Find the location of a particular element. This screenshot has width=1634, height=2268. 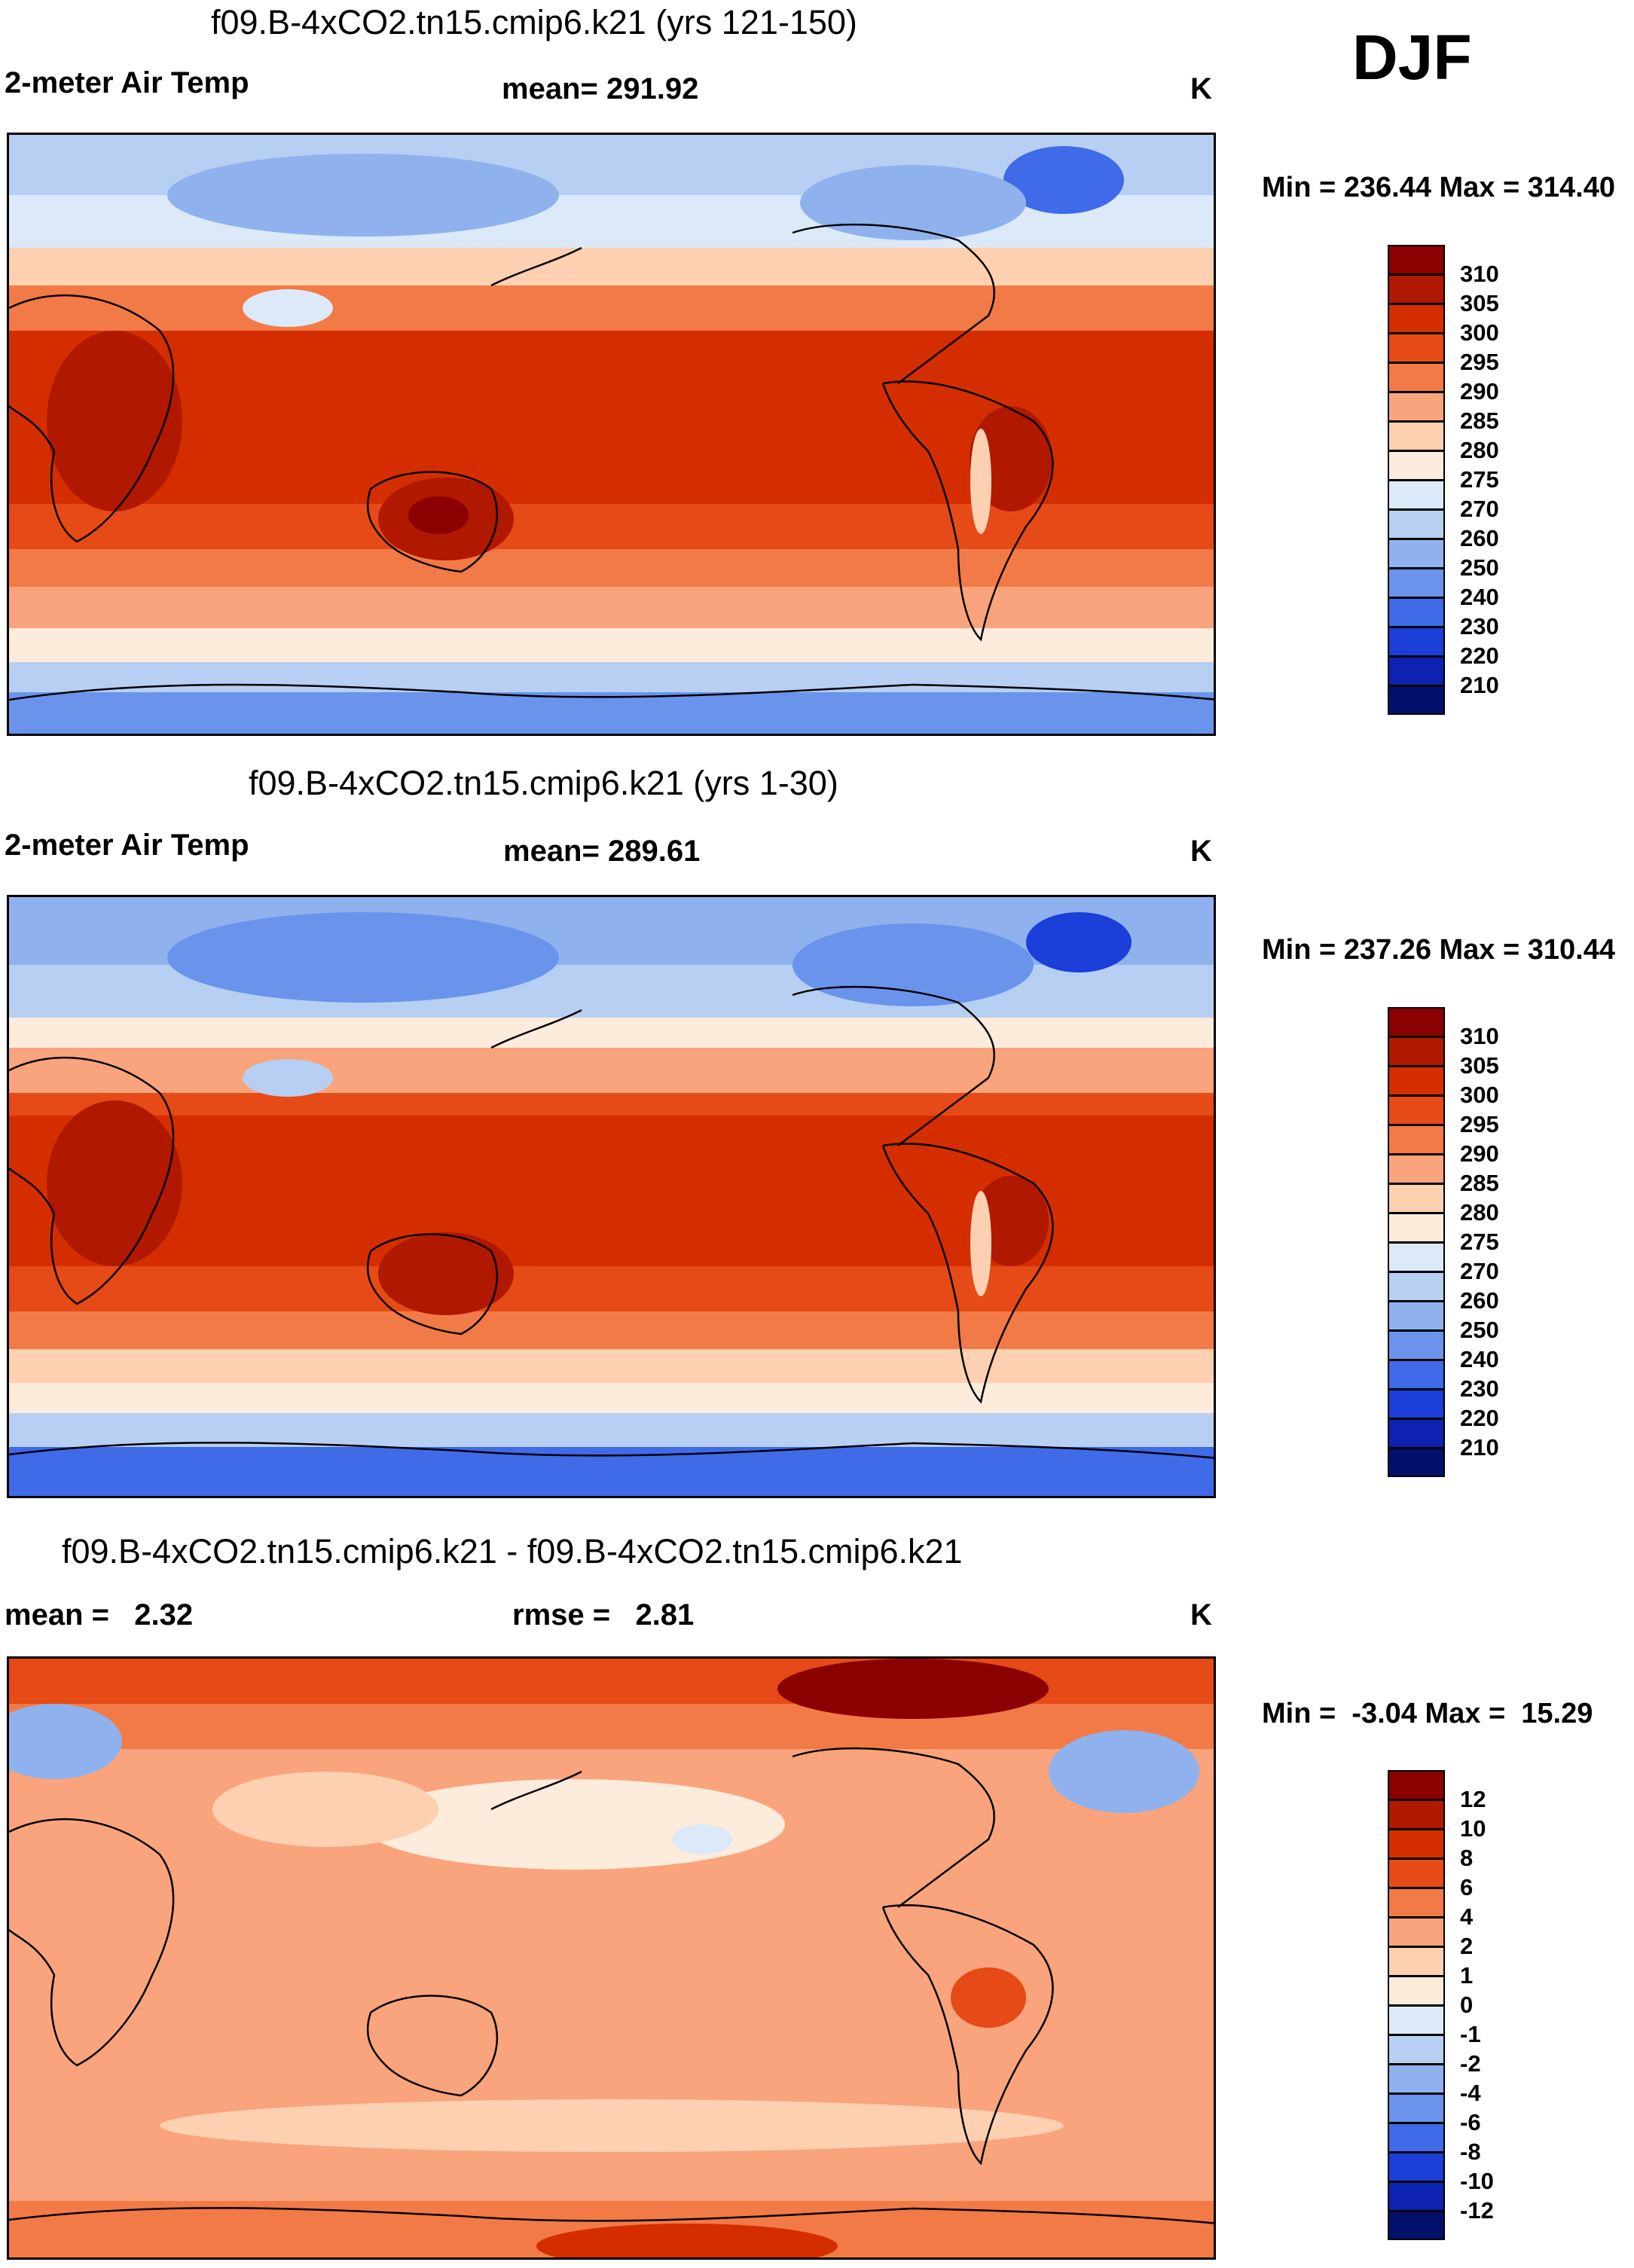

andes-cool is located at coordinates (980, 1244).